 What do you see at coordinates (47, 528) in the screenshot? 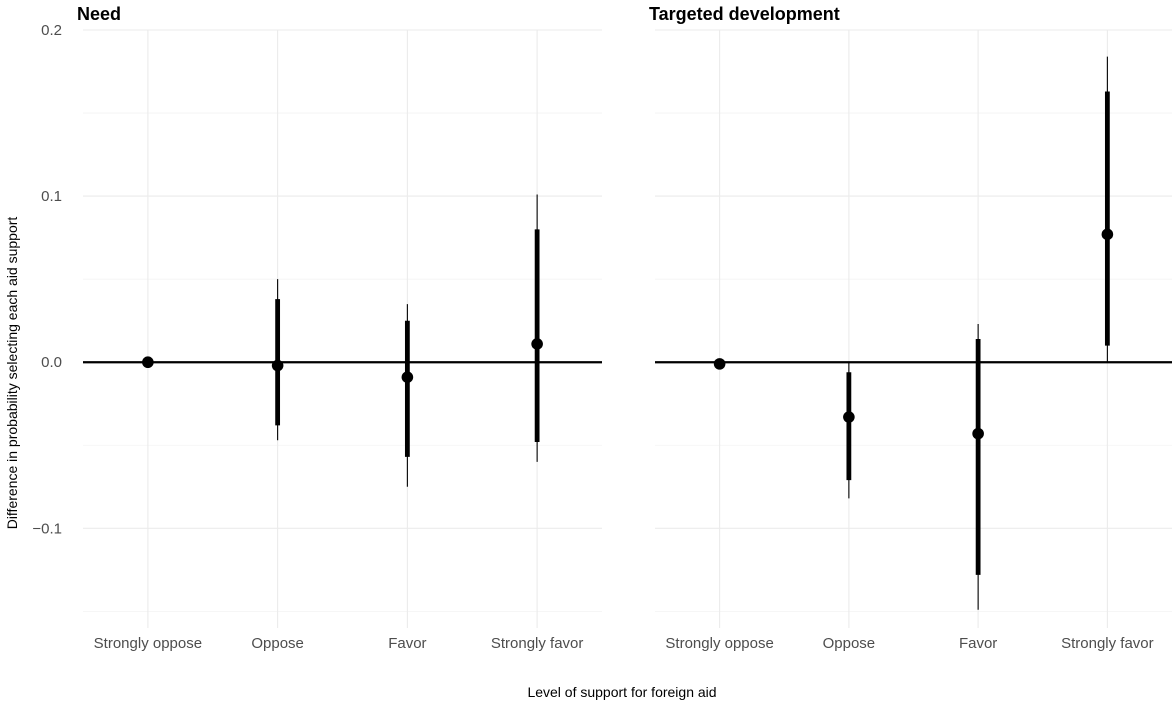
I see `y-tick-label: −0.1` at bounding box center [47, 528].